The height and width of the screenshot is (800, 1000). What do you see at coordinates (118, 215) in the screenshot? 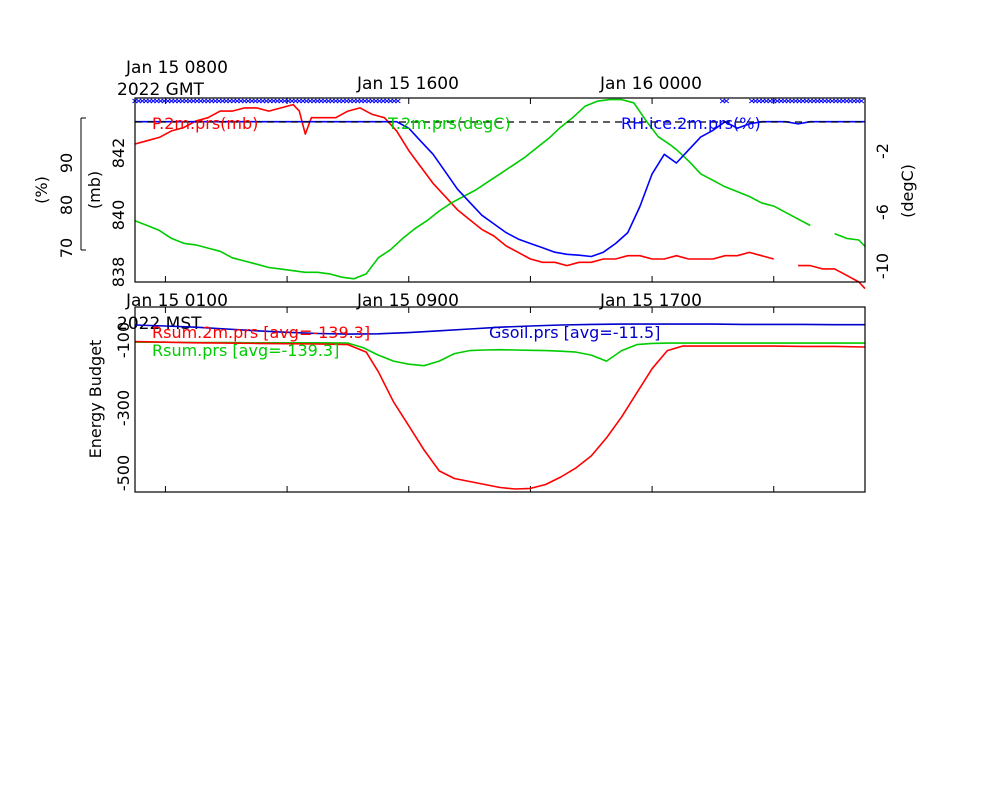
I see `pressure-tick-840: 840` at bounding box center [118, 215].